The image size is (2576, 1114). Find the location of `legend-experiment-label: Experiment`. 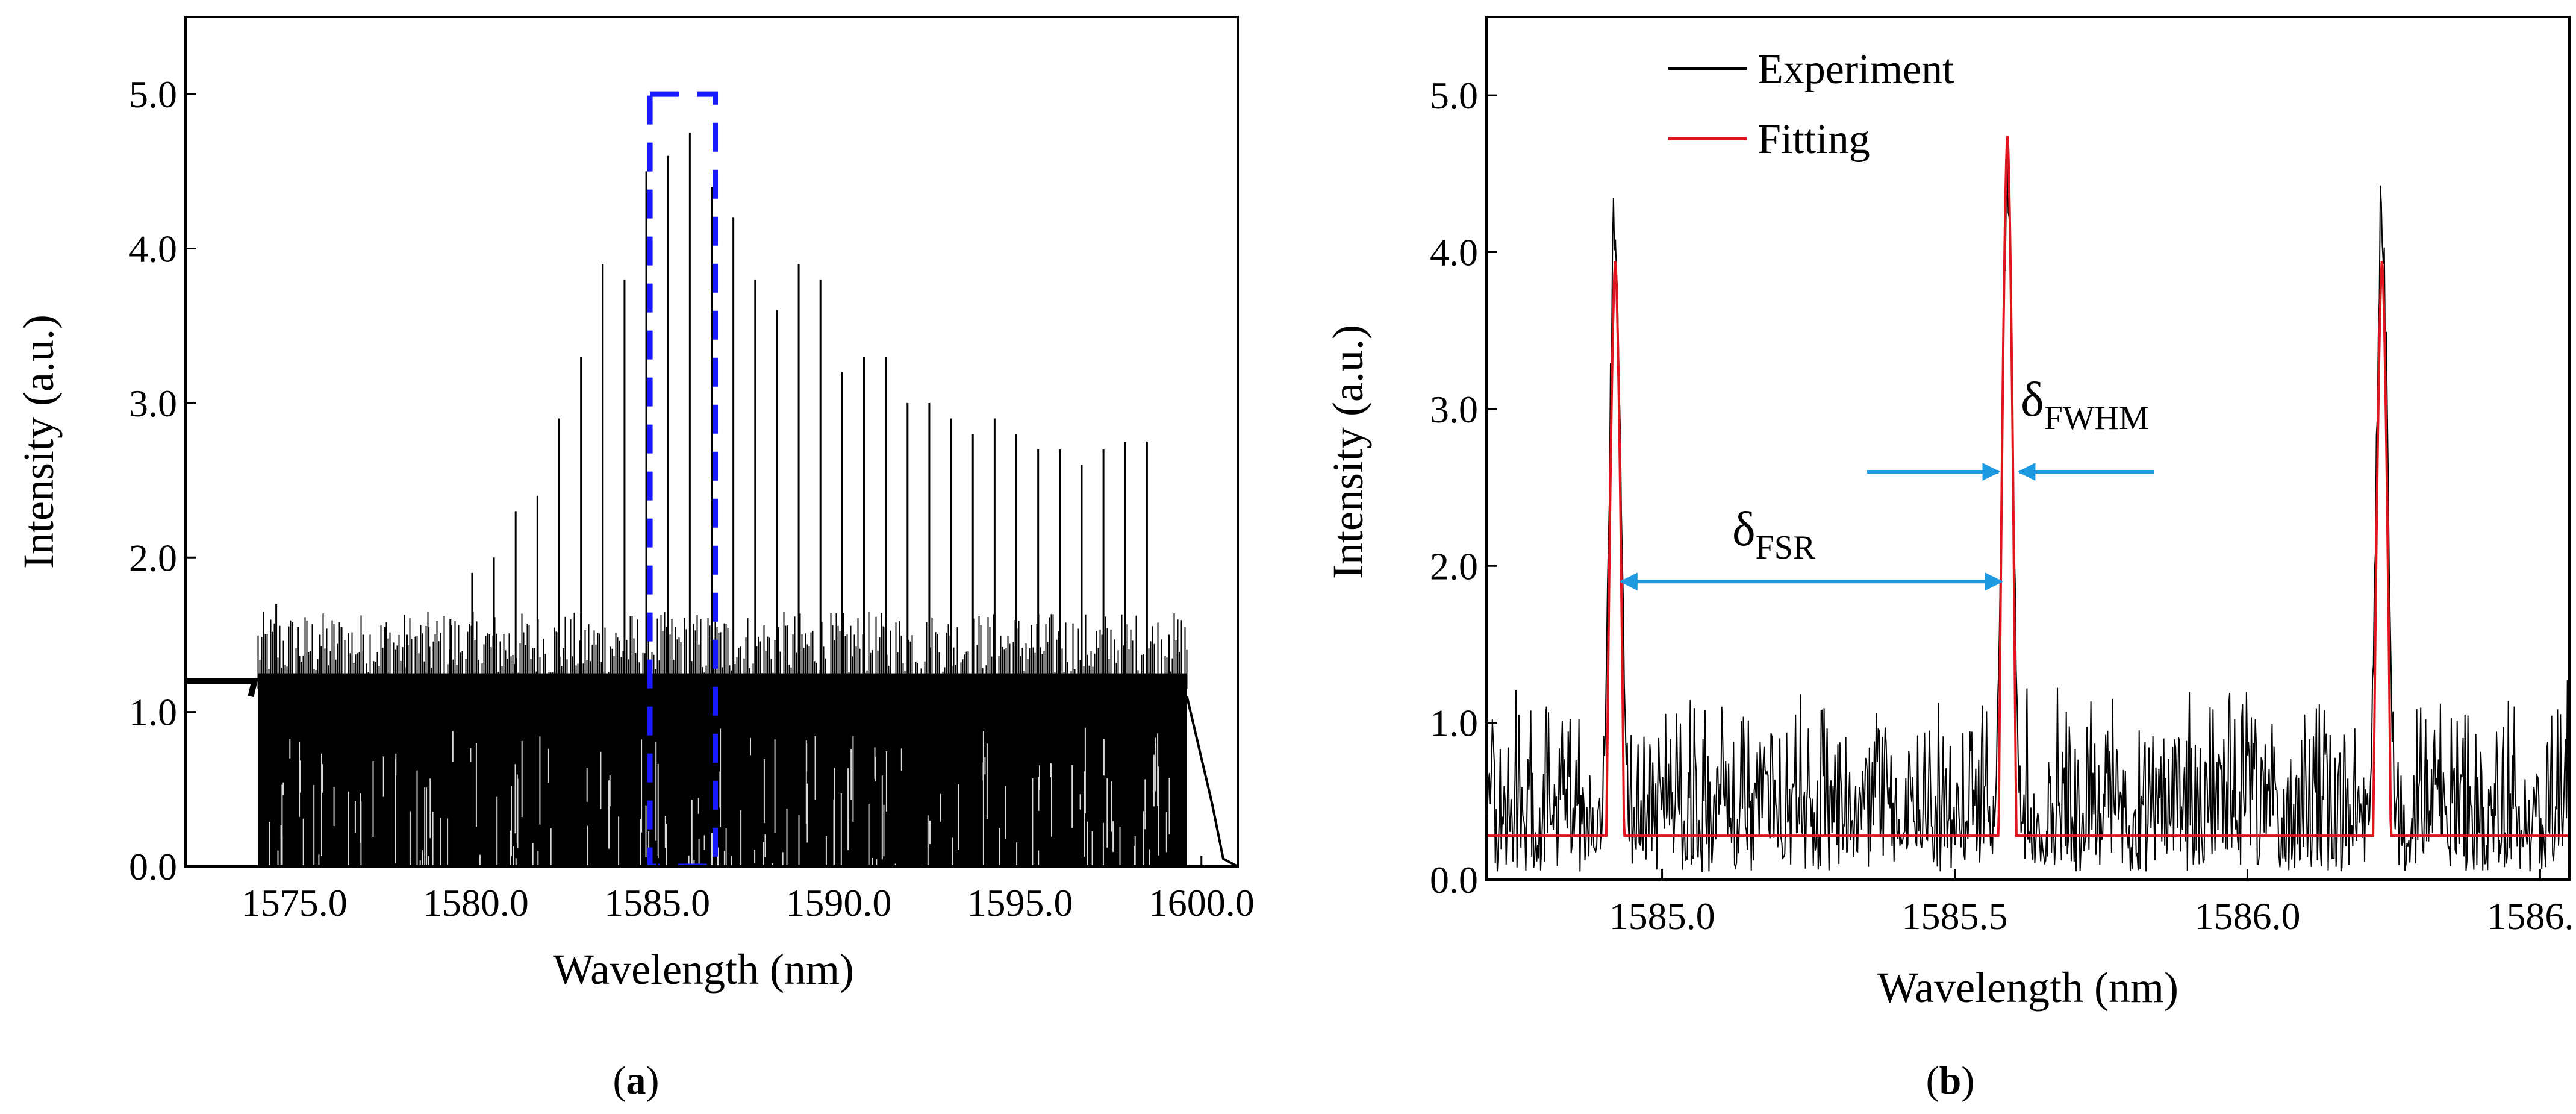

legend-experiment-label: Experiment is located at coordinates (1855, 69).